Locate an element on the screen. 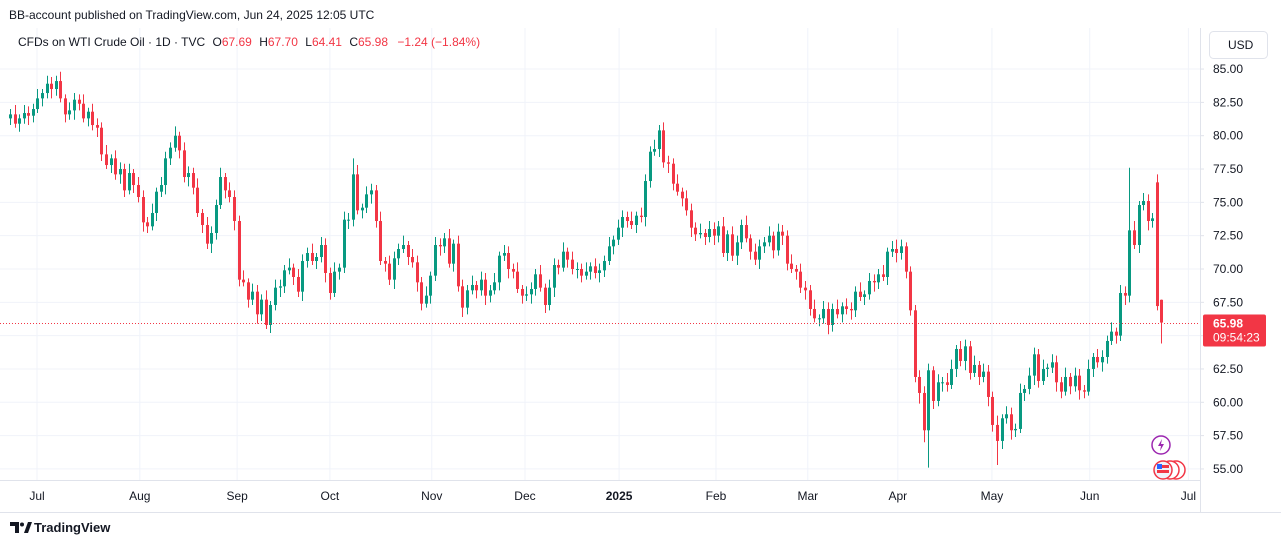 This screenshot has height=546, width=1281. x-tick-label: Mar is located at coordinates (807, 496).